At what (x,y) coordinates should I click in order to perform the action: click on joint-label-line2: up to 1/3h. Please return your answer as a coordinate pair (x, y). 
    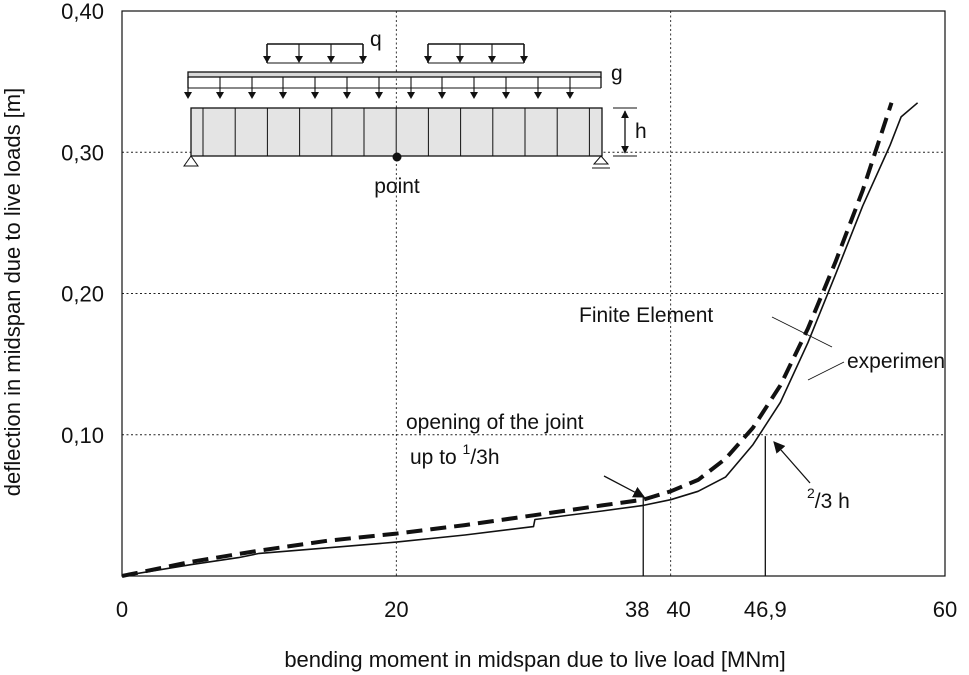
    Looking at the image, I should click on (455, 455).